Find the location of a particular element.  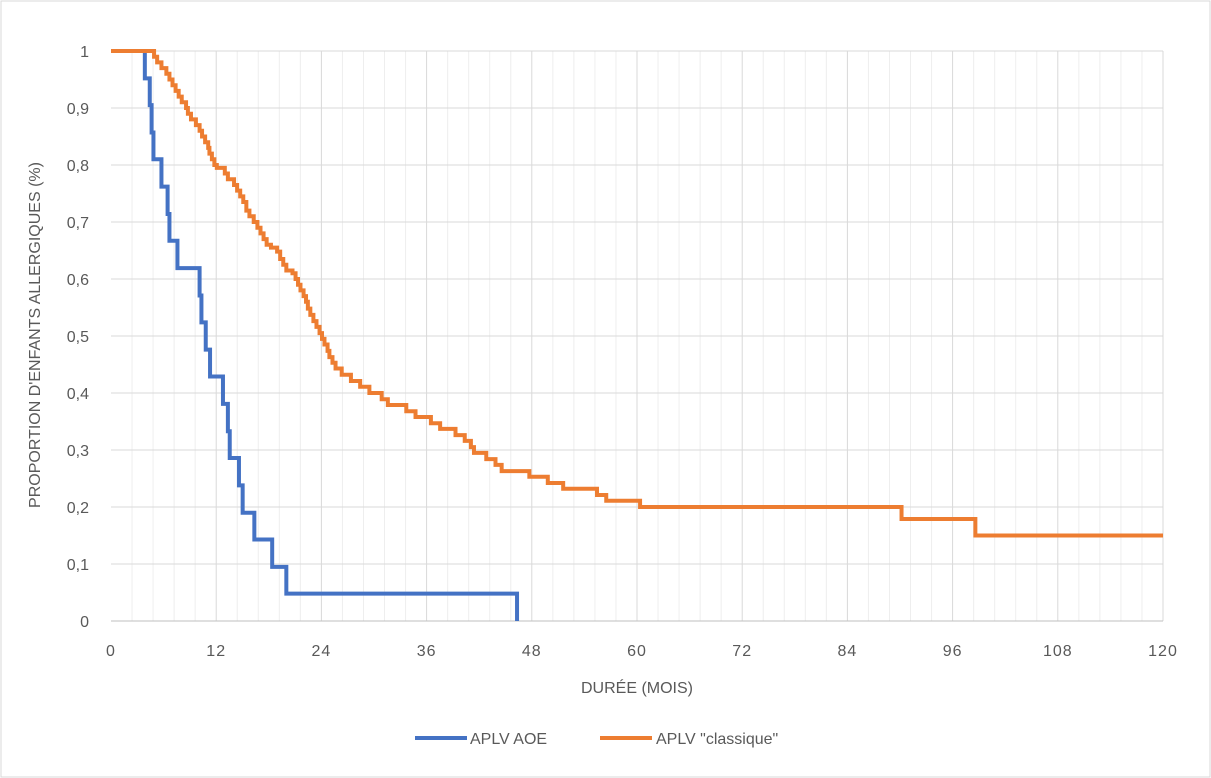

y-tick-label: 0,3 is located at coordinates (78, 451).